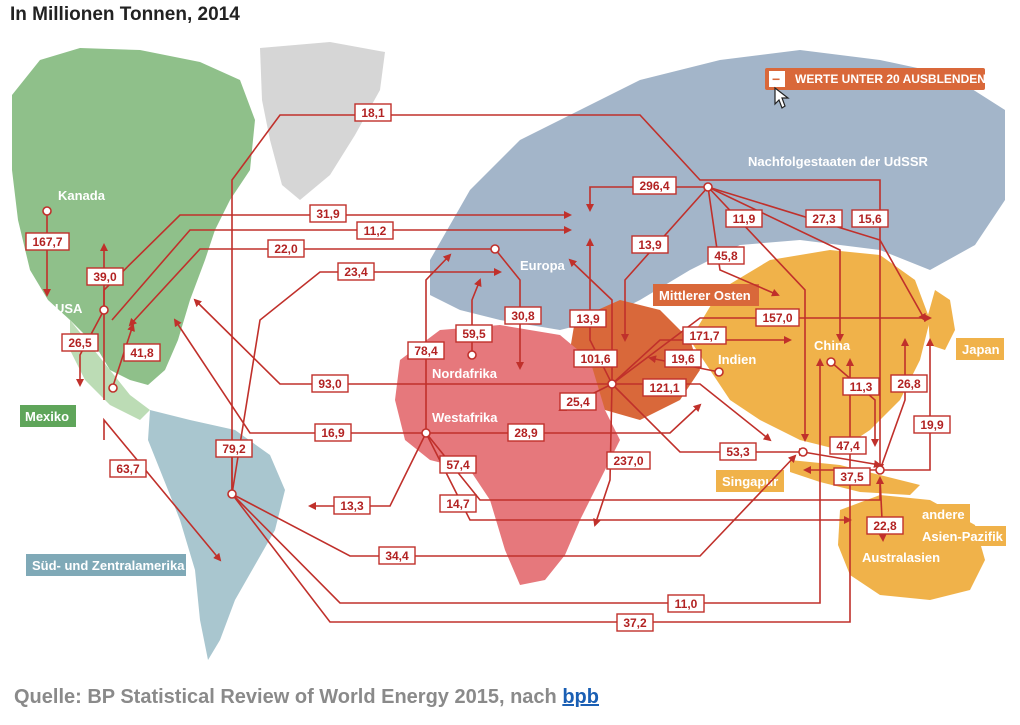 The width and height of the screenshot is (1020, 725). I want to click on flow-value-text: 121,1, so click(664, 388).